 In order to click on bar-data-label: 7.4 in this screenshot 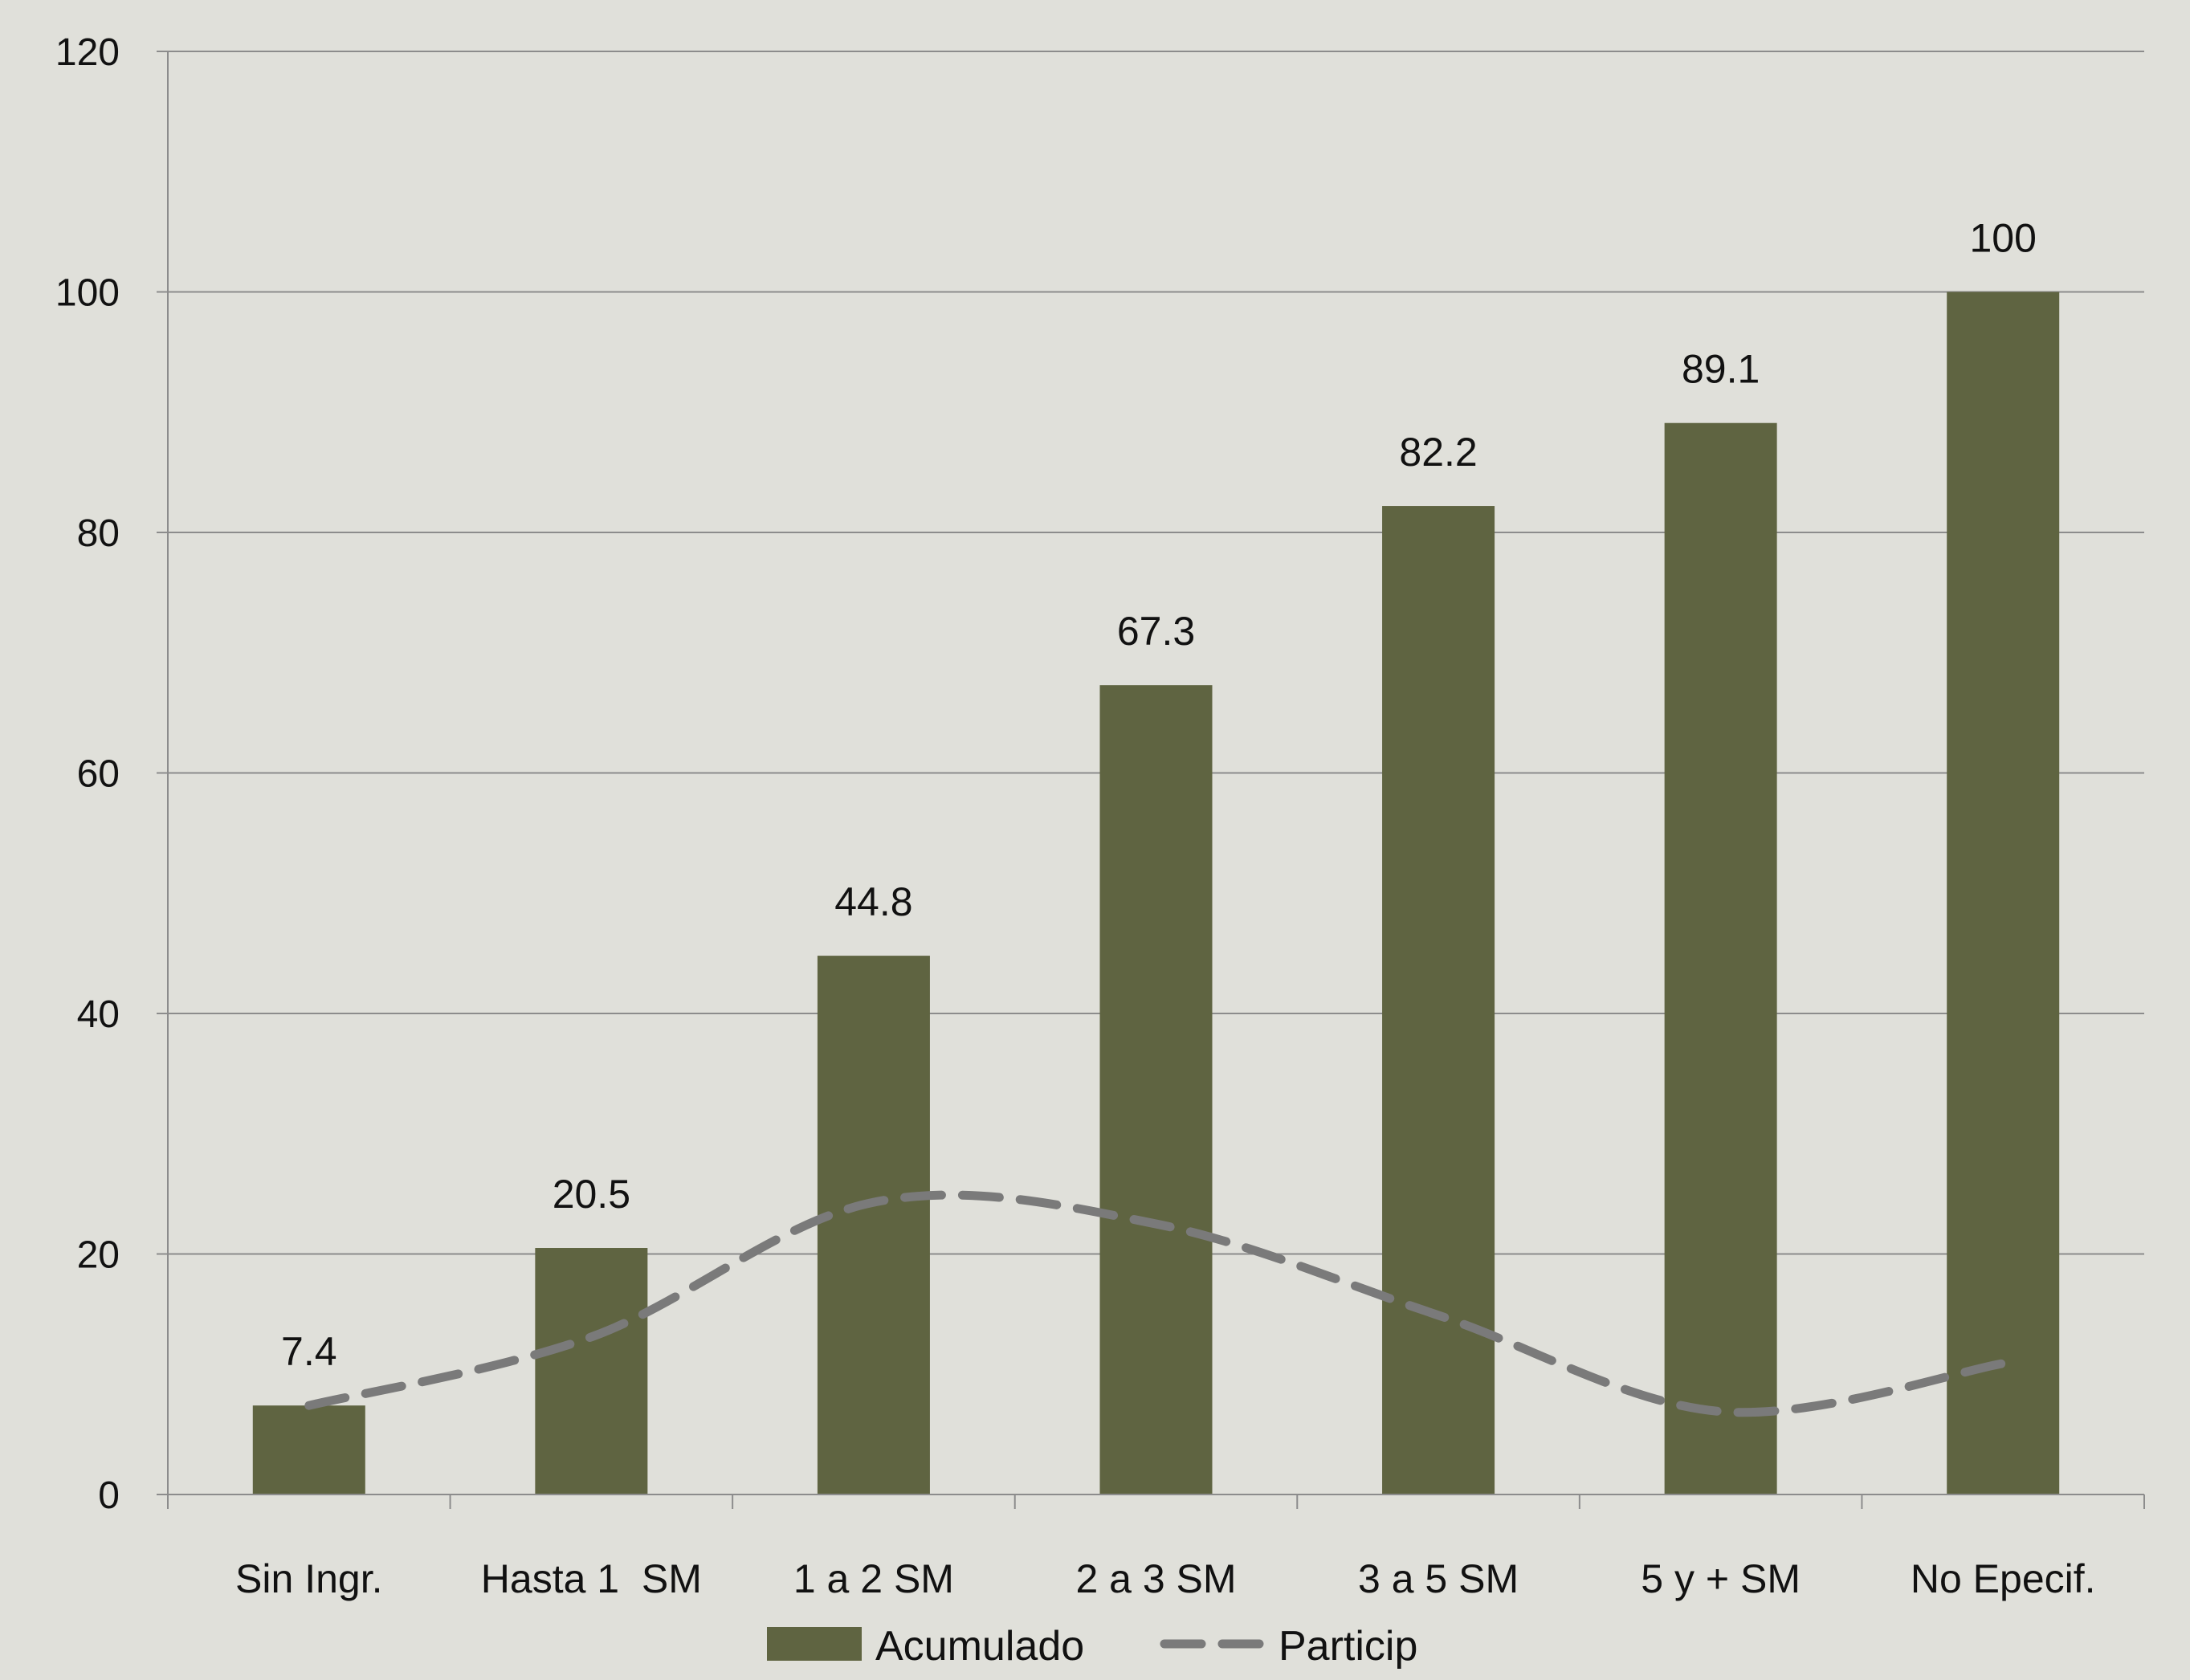, I will do `click(309, 1351)`.